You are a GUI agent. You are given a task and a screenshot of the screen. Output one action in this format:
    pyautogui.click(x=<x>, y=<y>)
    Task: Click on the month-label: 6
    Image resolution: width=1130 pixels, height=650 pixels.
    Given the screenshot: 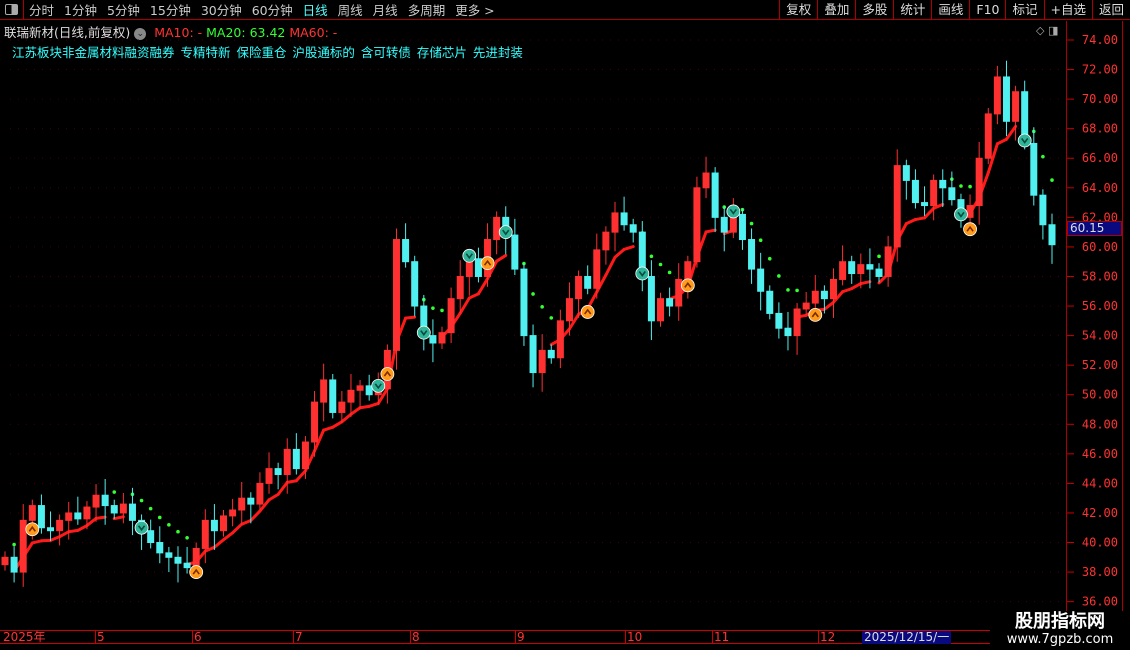 What is the action you would take?
    pyautogui.click(x=197, y=637)
    